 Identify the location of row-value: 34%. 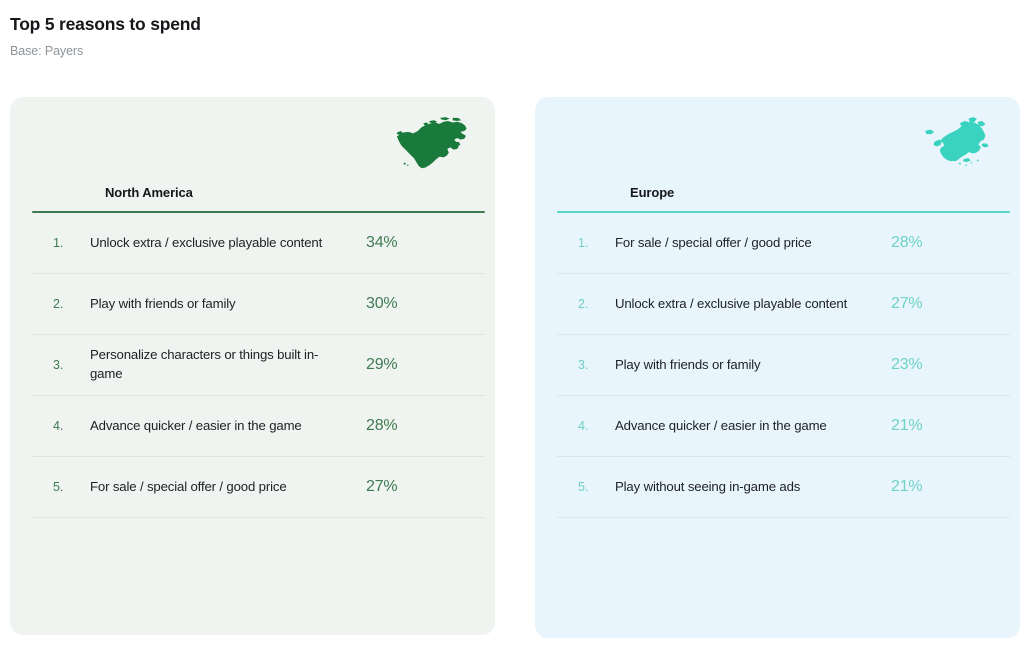
(382, 242).